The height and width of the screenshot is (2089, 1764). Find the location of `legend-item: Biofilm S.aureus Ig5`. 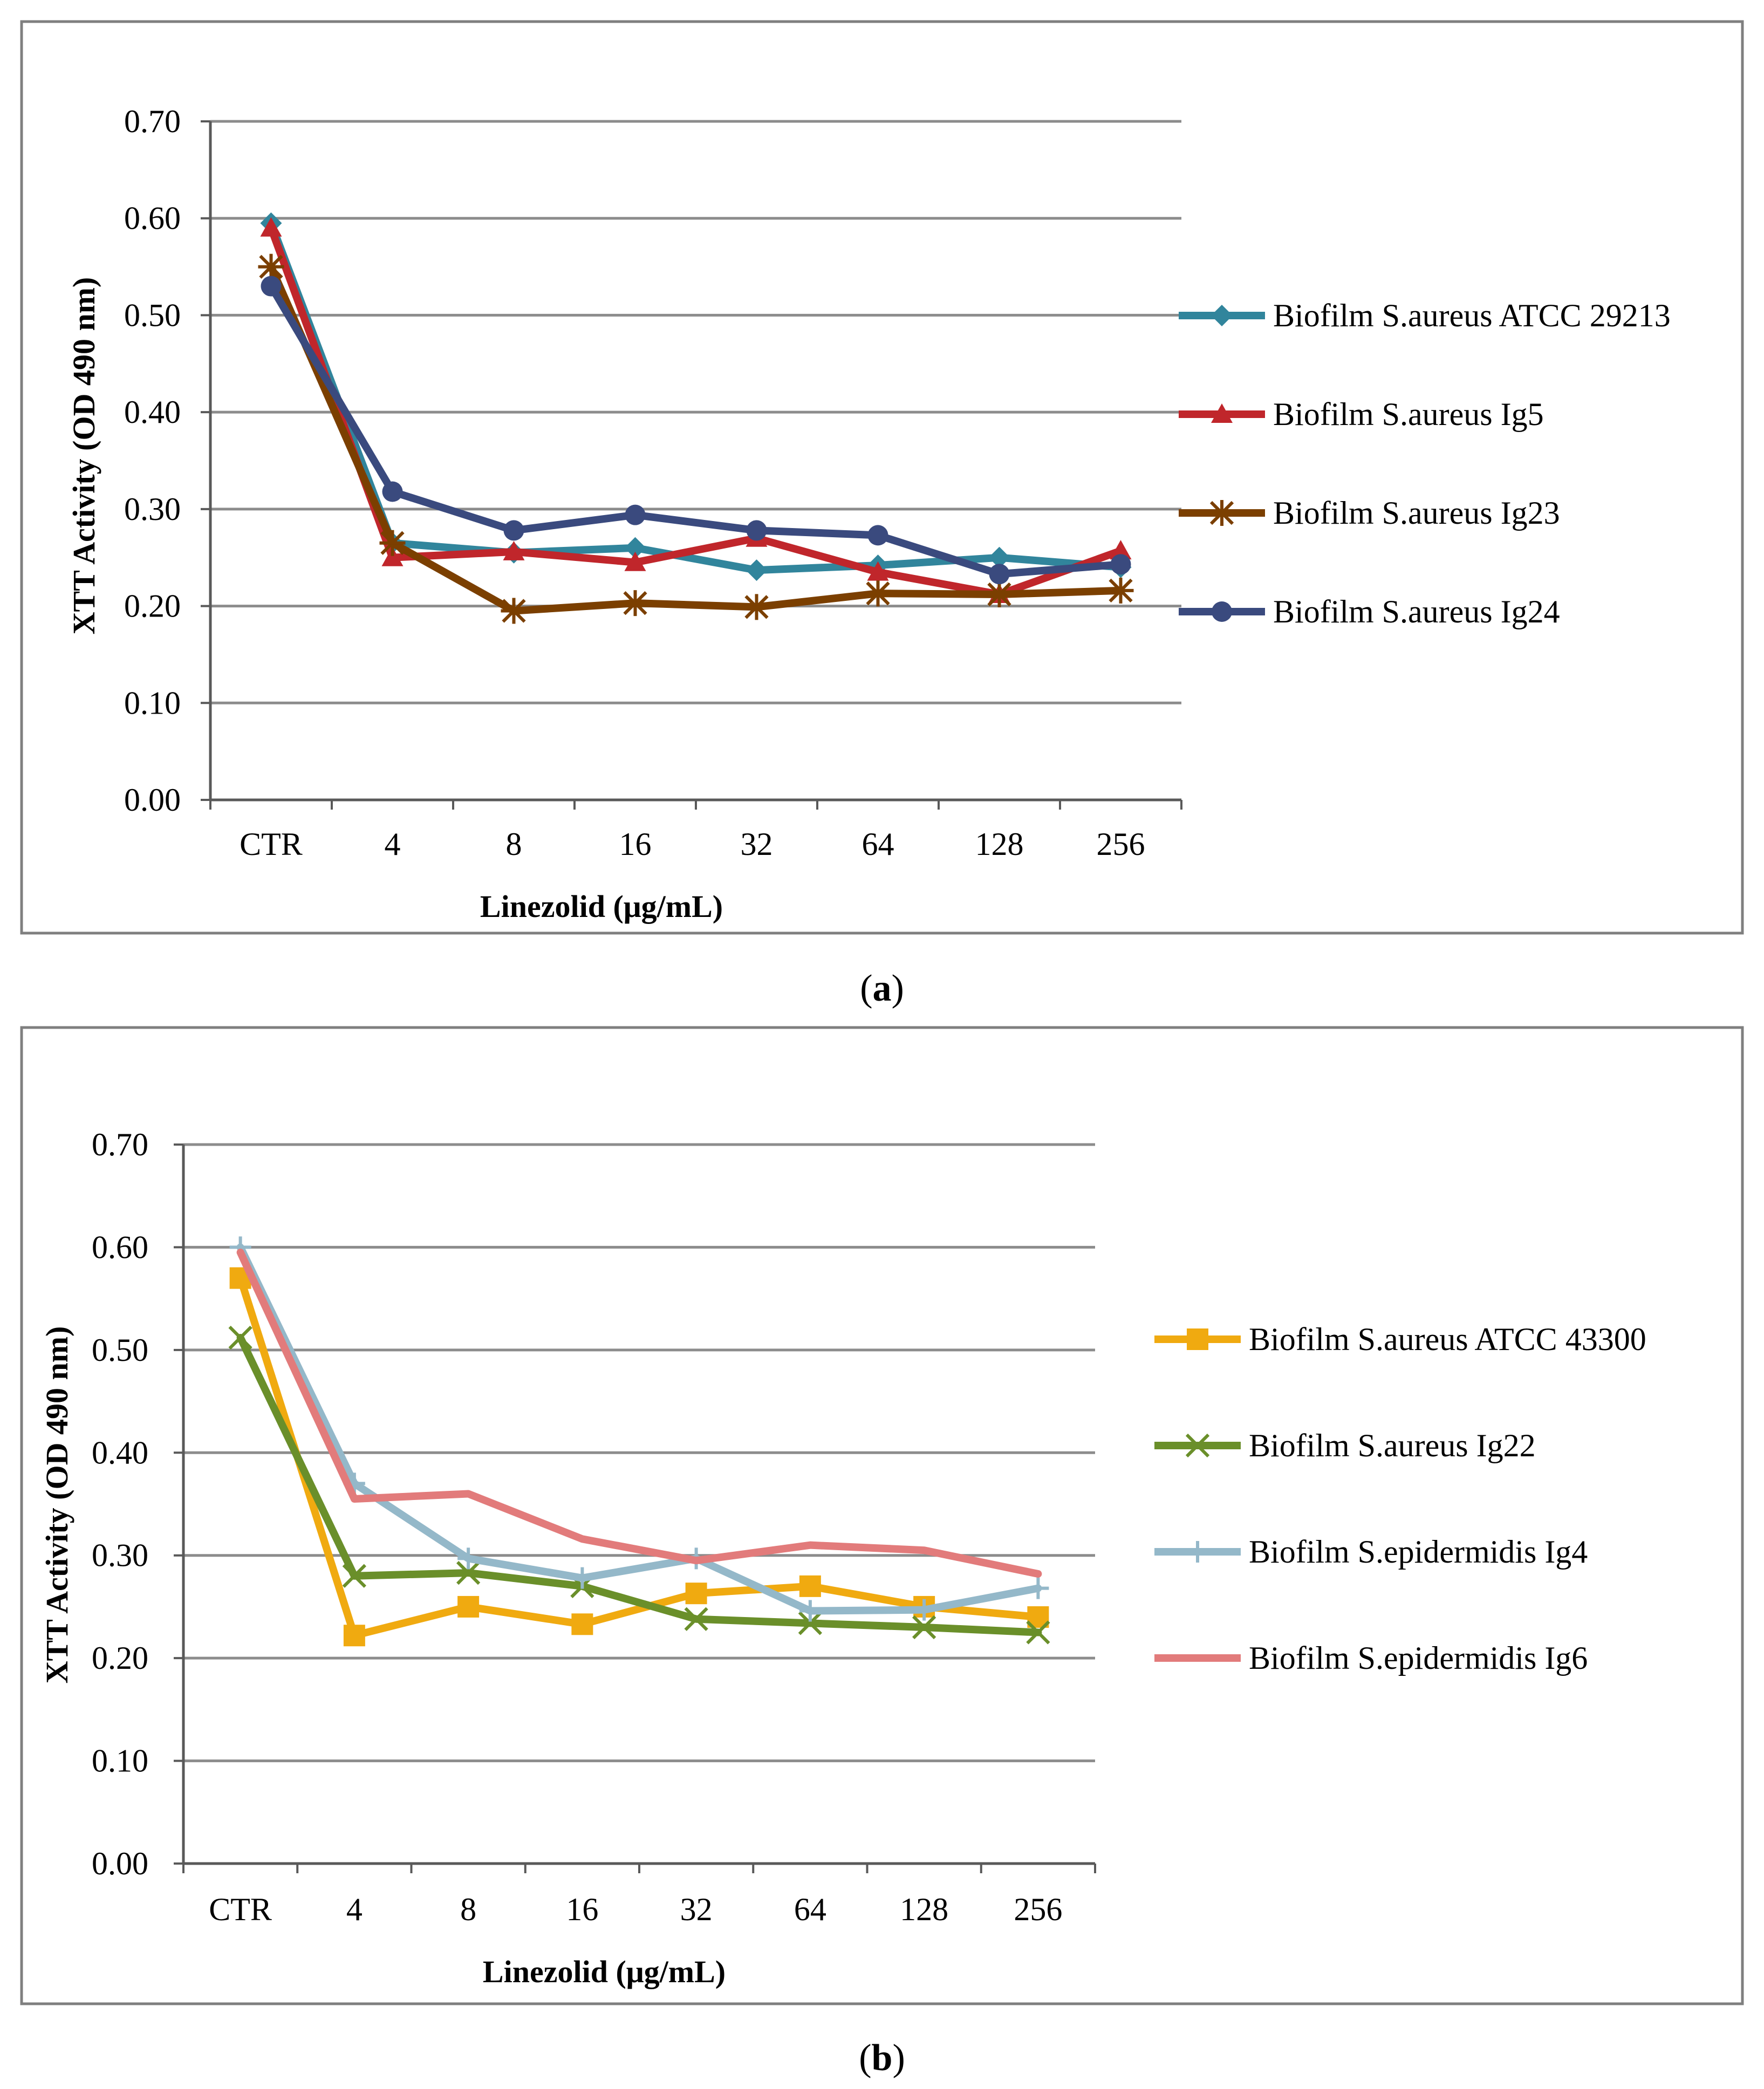

legend-item: Biofilm S.aureus Ig5 is located at coordinates (1362, 414).